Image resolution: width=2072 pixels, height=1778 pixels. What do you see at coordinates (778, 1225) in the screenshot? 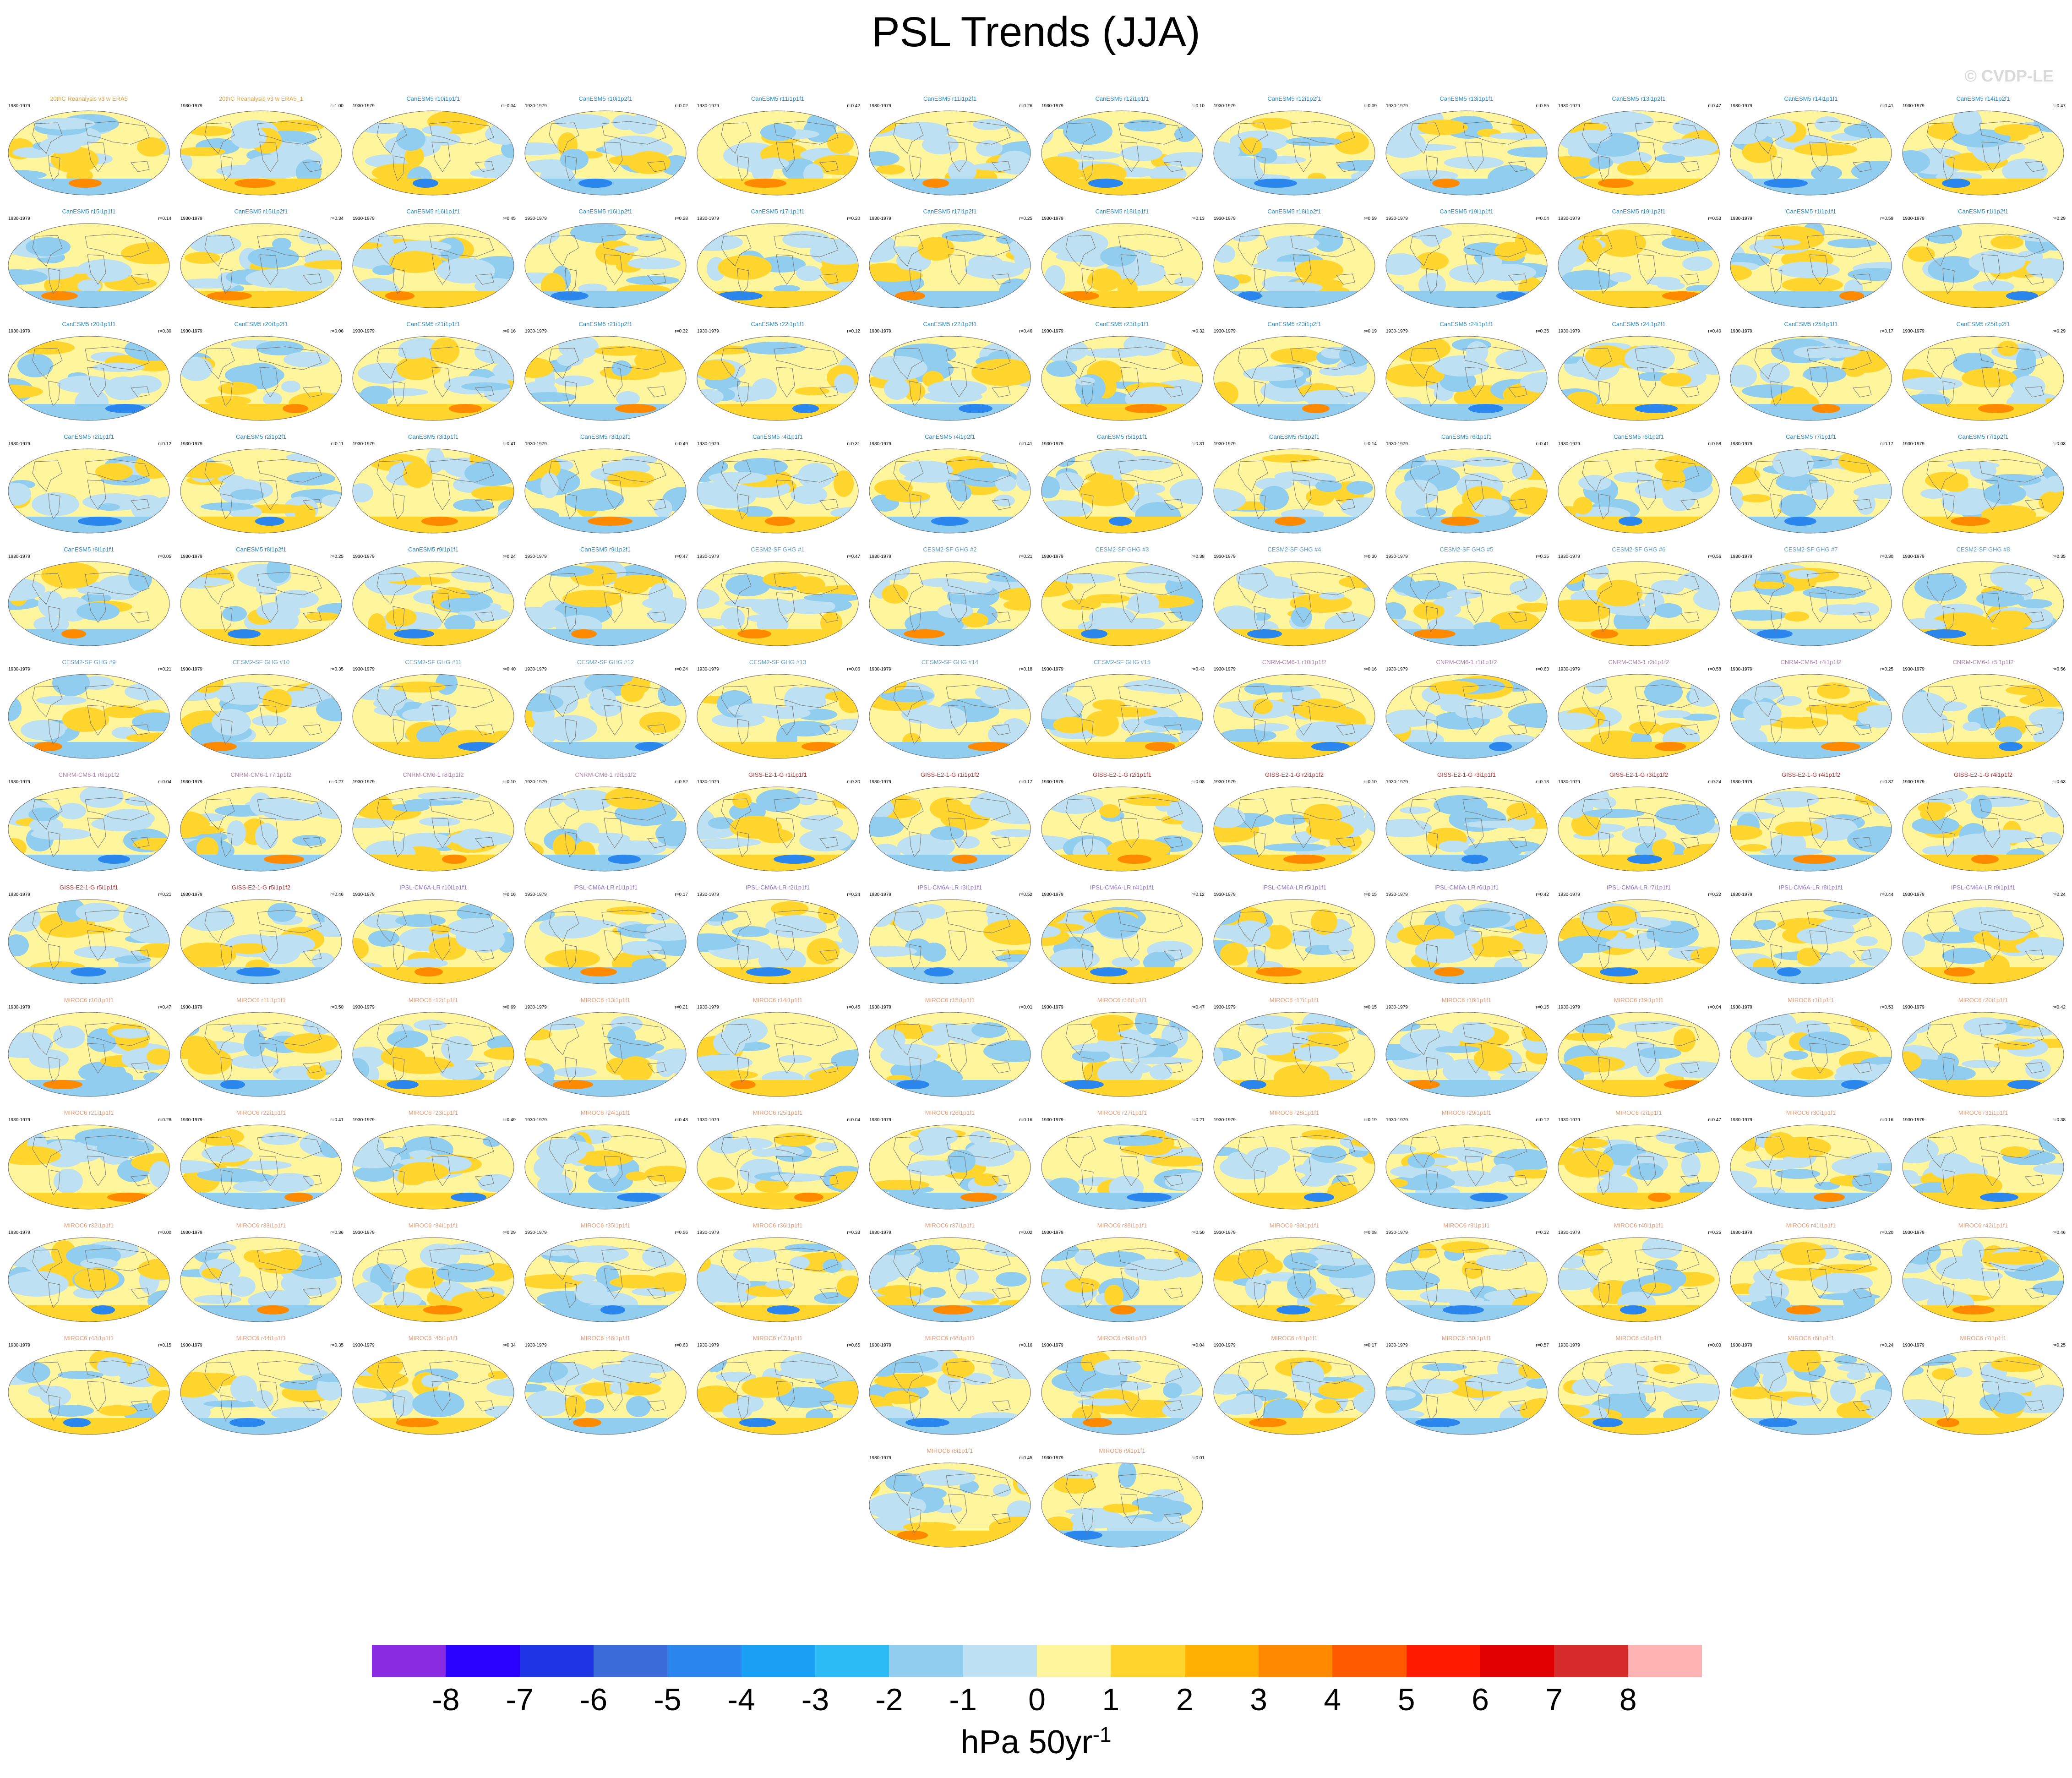
I see `panel-title: MIROC6 r36i1p1f1` at bounding box center [778, 1225].